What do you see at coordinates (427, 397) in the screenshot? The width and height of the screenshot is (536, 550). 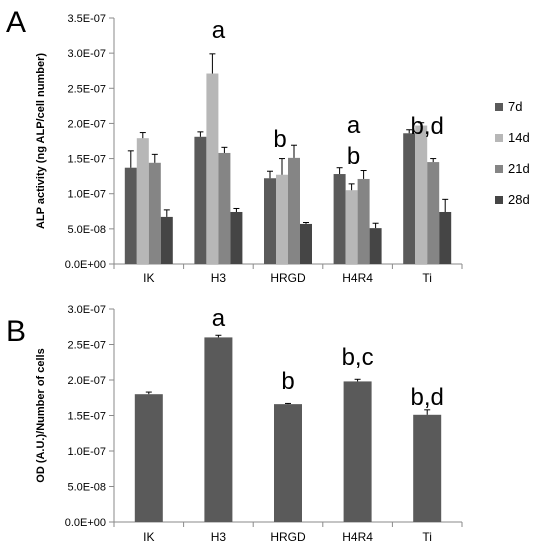 I see `chart-b-significance-label: b,d` at bounding box center [427, 397].